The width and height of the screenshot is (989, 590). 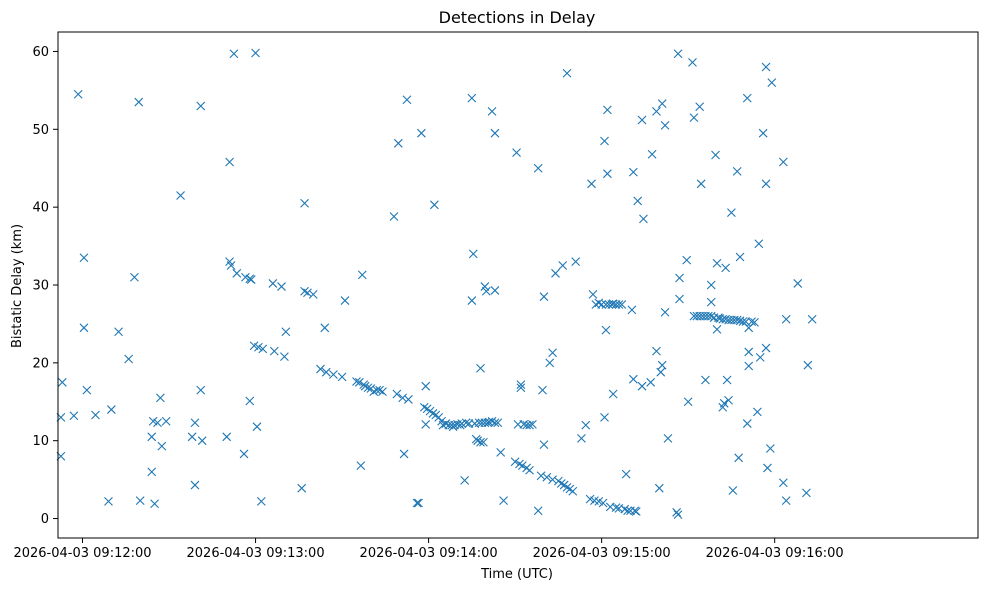 What do you see at coordinates (45, 519) in the screenshot?
I see `y-tick-label: 0` at bounding box center [45, 519].